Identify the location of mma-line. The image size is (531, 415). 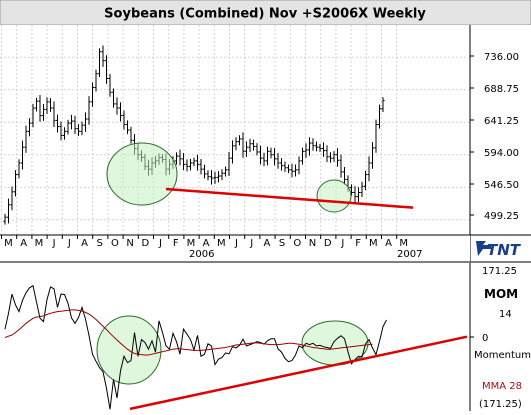
(188, 332).